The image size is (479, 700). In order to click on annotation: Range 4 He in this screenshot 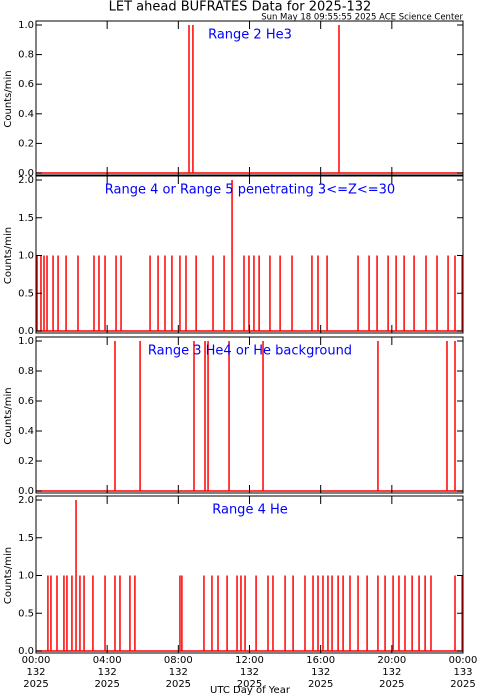, I will do `click(250, 510)`.